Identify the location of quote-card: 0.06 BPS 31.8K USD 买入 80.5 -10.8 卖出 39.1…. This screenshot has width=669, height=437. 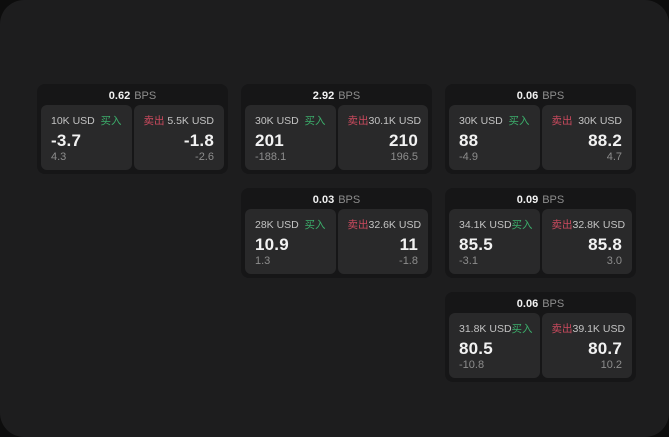
(540, 337).